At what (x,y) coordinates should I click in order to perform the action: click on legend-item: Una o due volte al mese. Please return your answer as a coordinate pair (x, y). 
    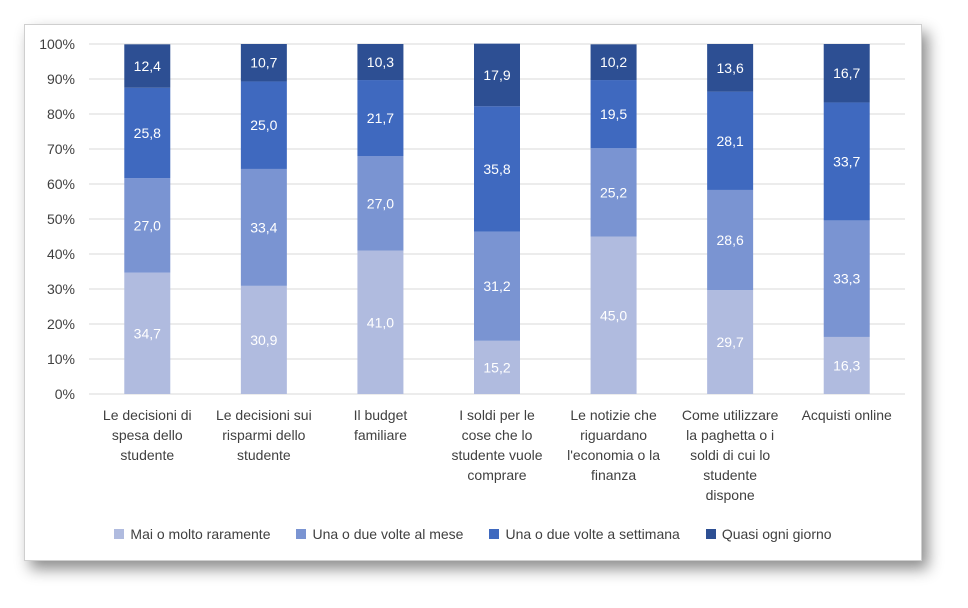
    Looking at the image, I should click on (379, 534).